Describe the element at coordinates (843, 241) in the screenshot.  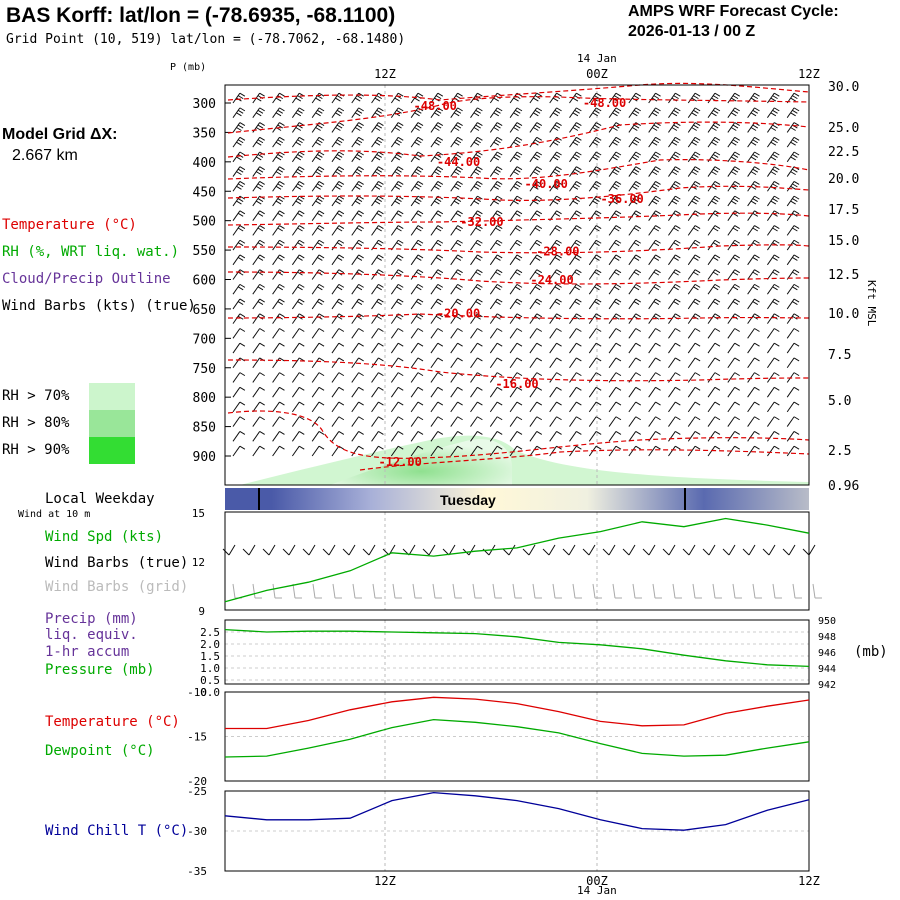
I see `height-tick: 15.0` at that location.